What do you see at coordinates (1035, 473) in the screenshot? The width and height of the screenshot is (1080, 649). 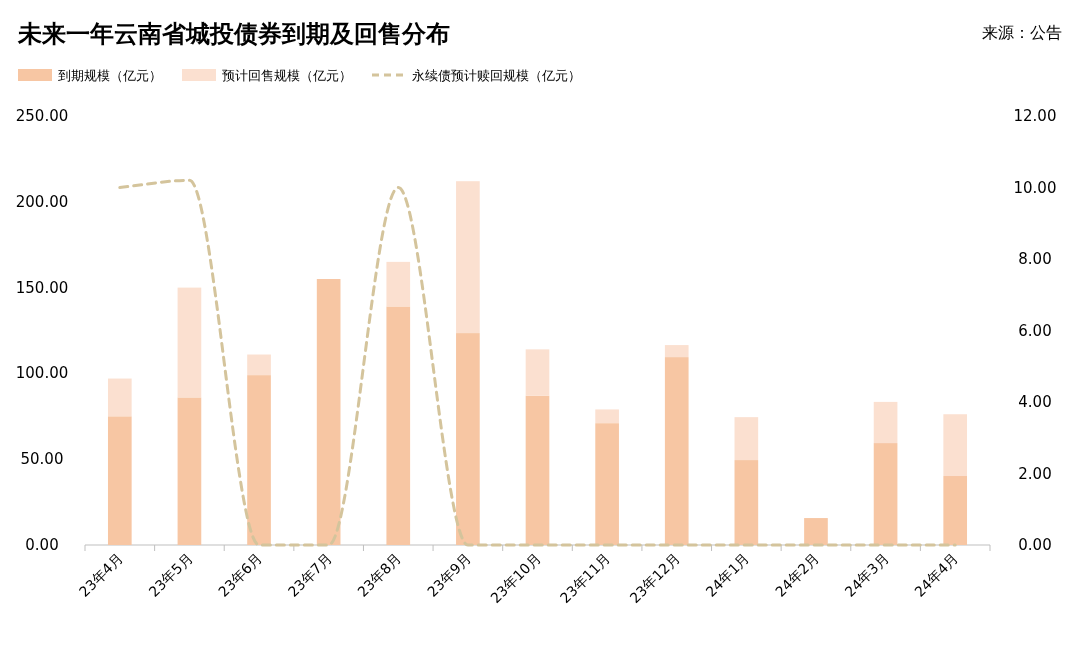 I see `y2-tick-label: 2.00` at bounding box center [1035, 473].